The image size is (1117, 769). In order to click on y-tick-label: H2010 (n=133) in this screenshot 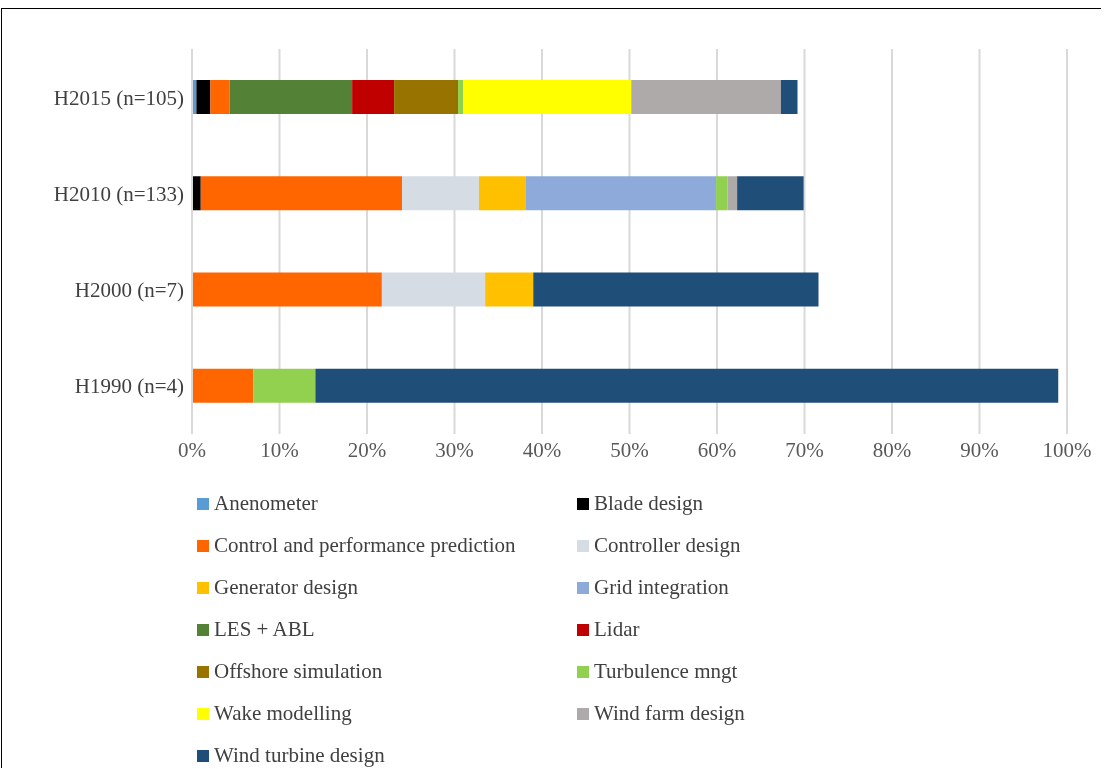, I will do `click(118, 193)`.